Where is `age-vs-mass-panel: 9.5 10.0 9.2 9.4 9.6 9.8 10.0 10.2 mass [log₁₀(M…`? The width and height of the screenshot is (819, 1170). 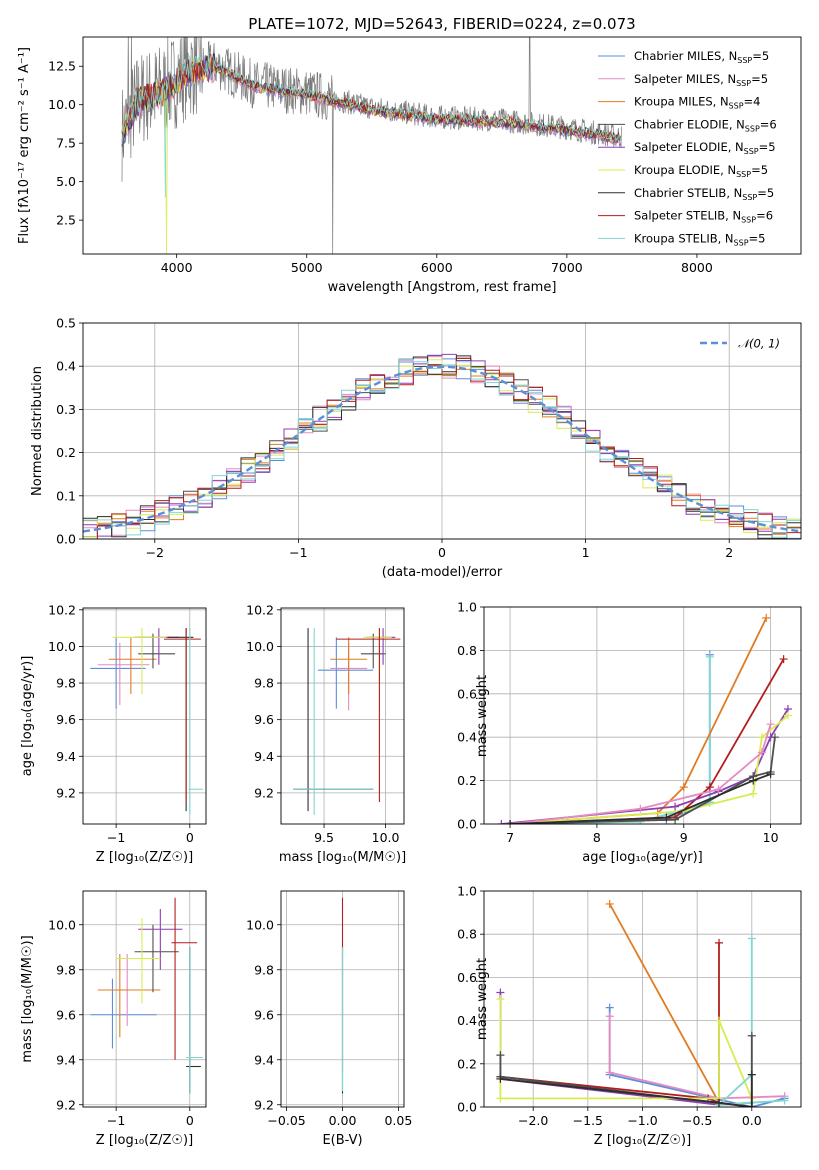
age-vs-mass-panel: 9.5 10.0 9.2 9.4 9.6 9.8 10.0 10.2 mass [log₁₀(M… is located at coordinates (326, 733).